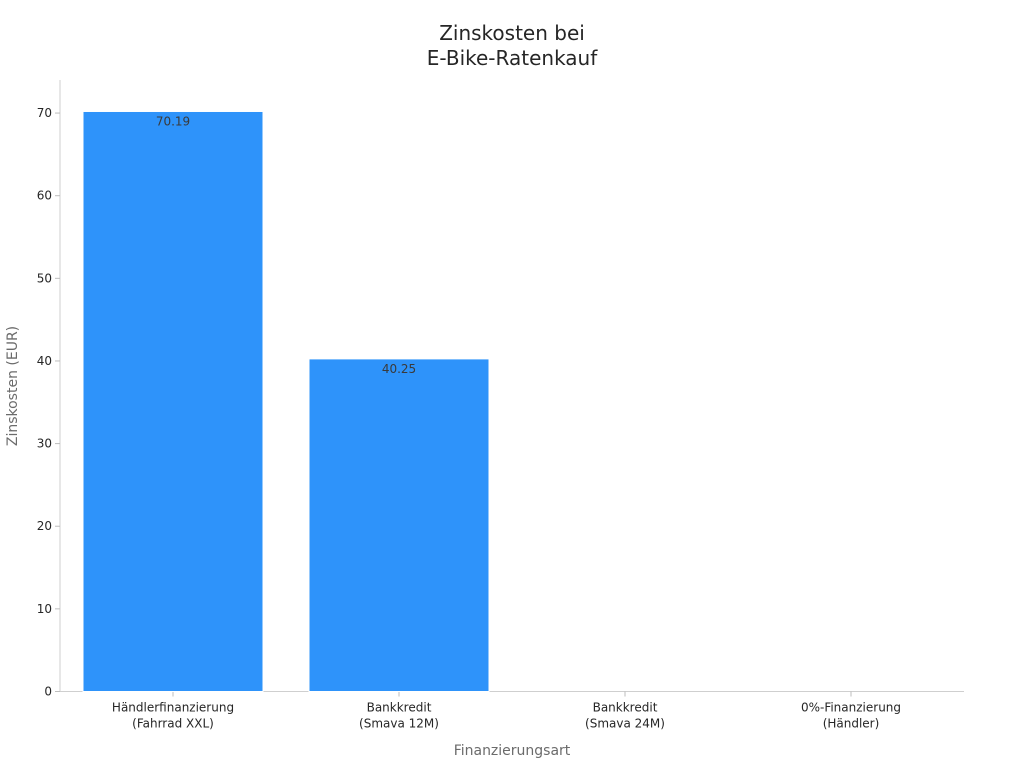 This screenshot has height=772, width=1024. I want to click on x-tick-label-line: (Händler), so click(851, 724).